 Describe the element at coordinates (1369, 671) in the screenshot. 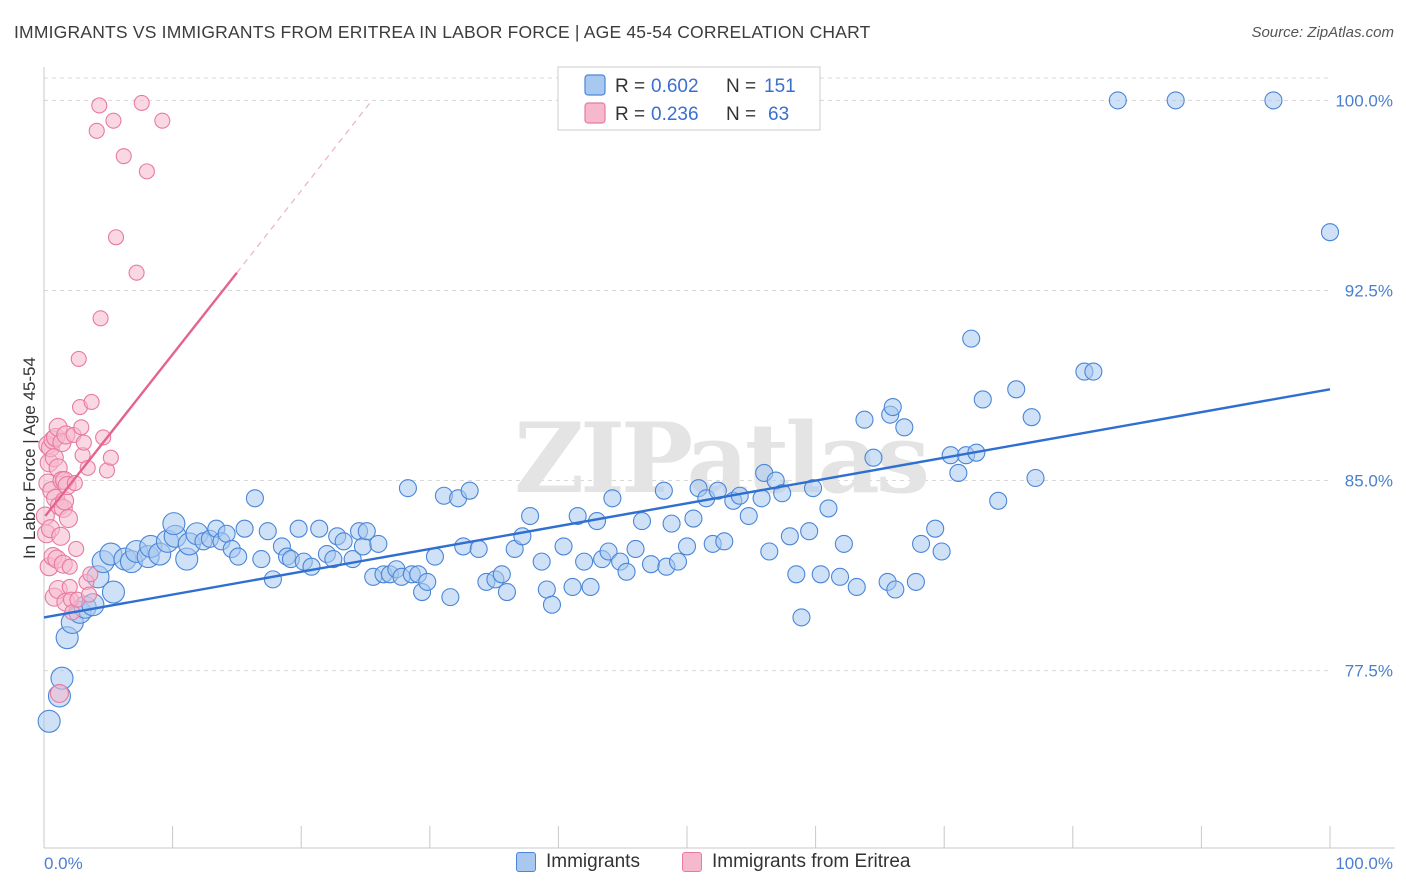

I see `y-tick-label: 77.5%` at that location.